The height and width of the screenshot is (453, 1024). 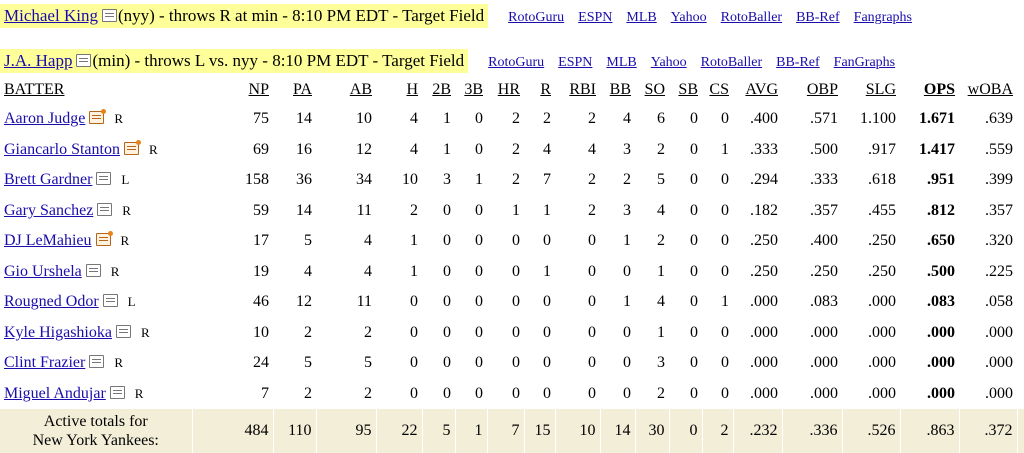 What do you see at coordinates (582, 89) in the screenshot?
I see `column-header-rbi: RBI` at bounding box center [582, 89].